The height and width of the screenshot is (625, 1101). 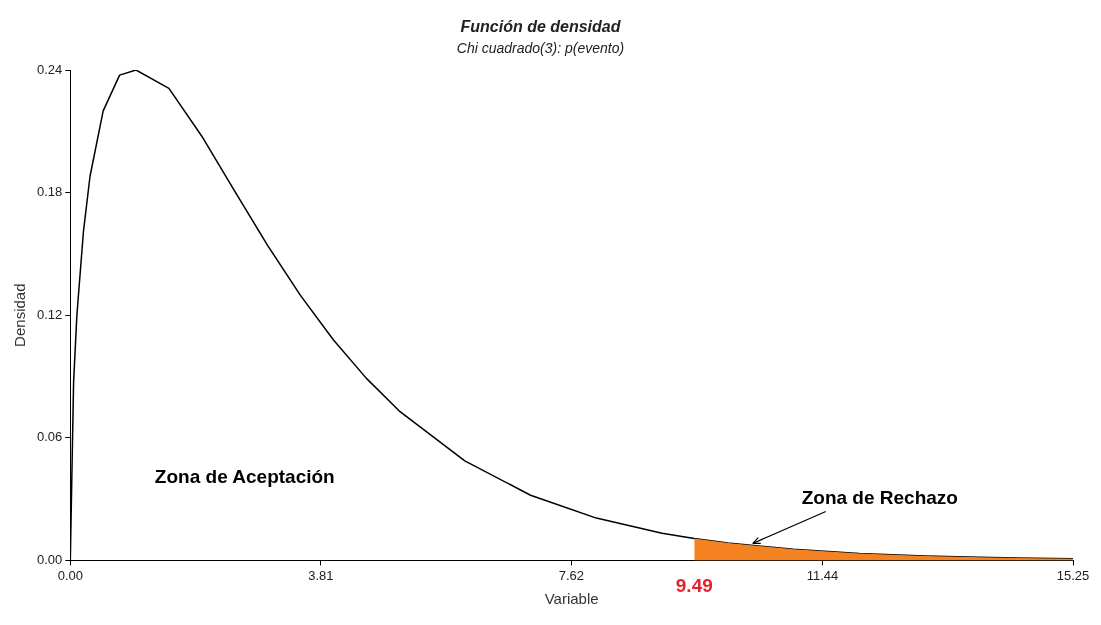 I want to click on annotation: Zona de Rechazo, so click(x=879, y=497).